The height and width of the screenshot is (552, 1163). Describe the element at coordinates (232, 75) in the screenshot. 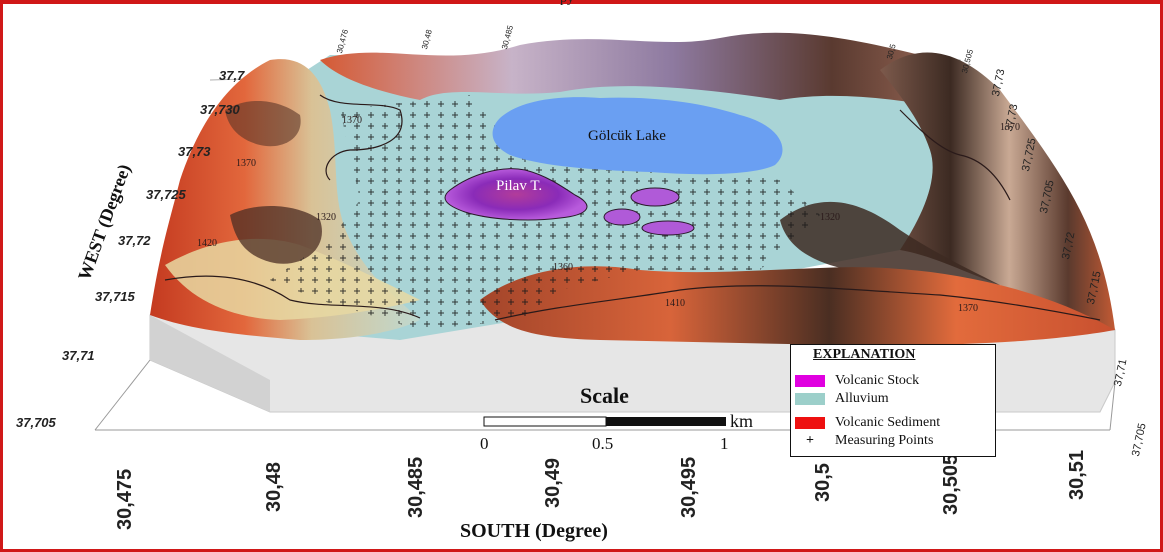

I see `y-tick-0: 37,7` at that location.